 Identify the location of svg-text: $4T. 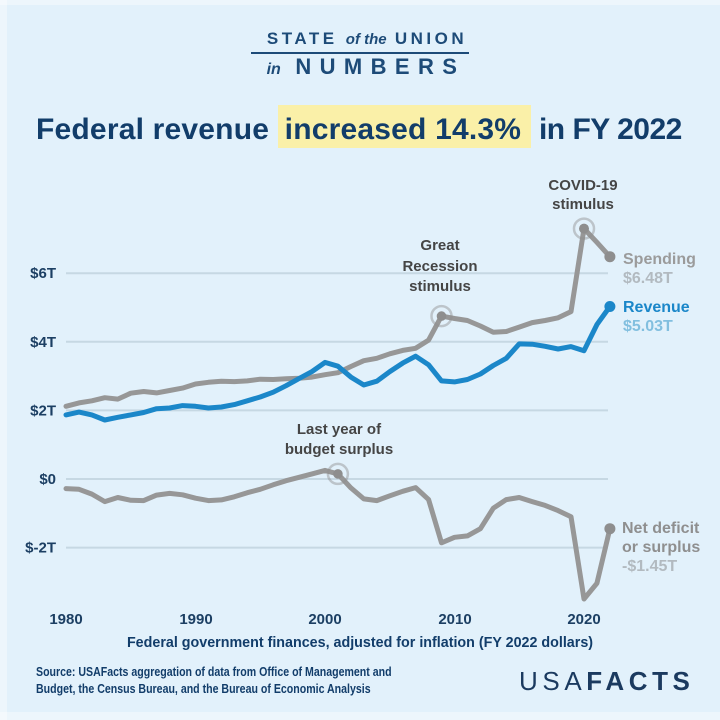
(43, 342).